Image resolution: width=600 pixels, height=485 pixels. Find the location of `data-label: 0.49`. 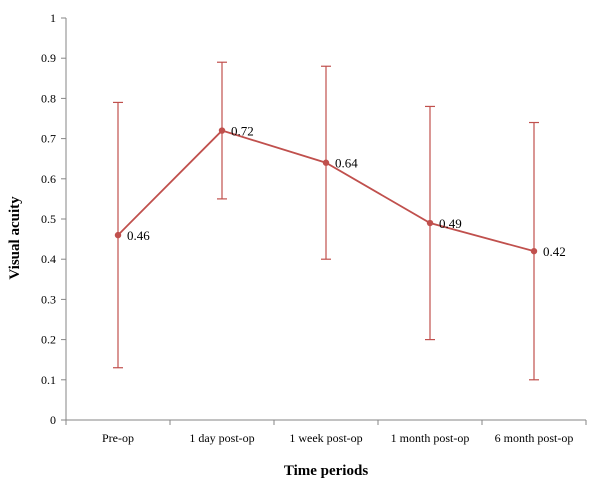

data-label: 0.49 is located at coordinates (450, 223).